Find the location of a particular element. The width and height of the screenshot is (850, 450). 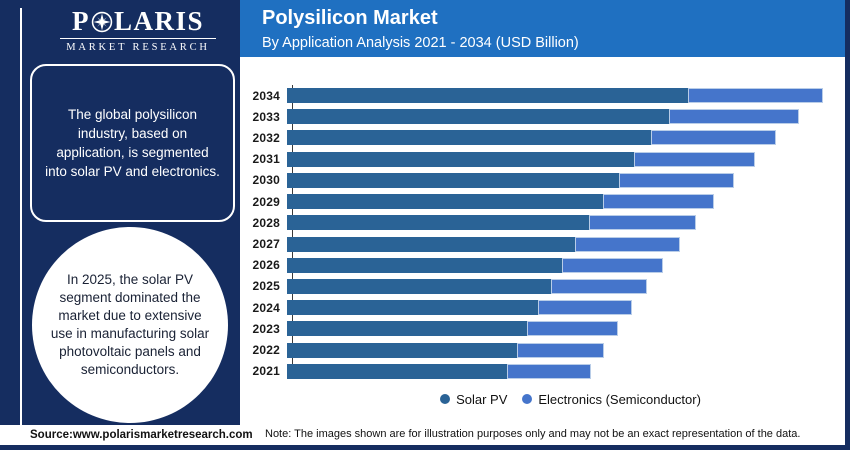

year-label: 2025 is located at coordinates (266, 286).